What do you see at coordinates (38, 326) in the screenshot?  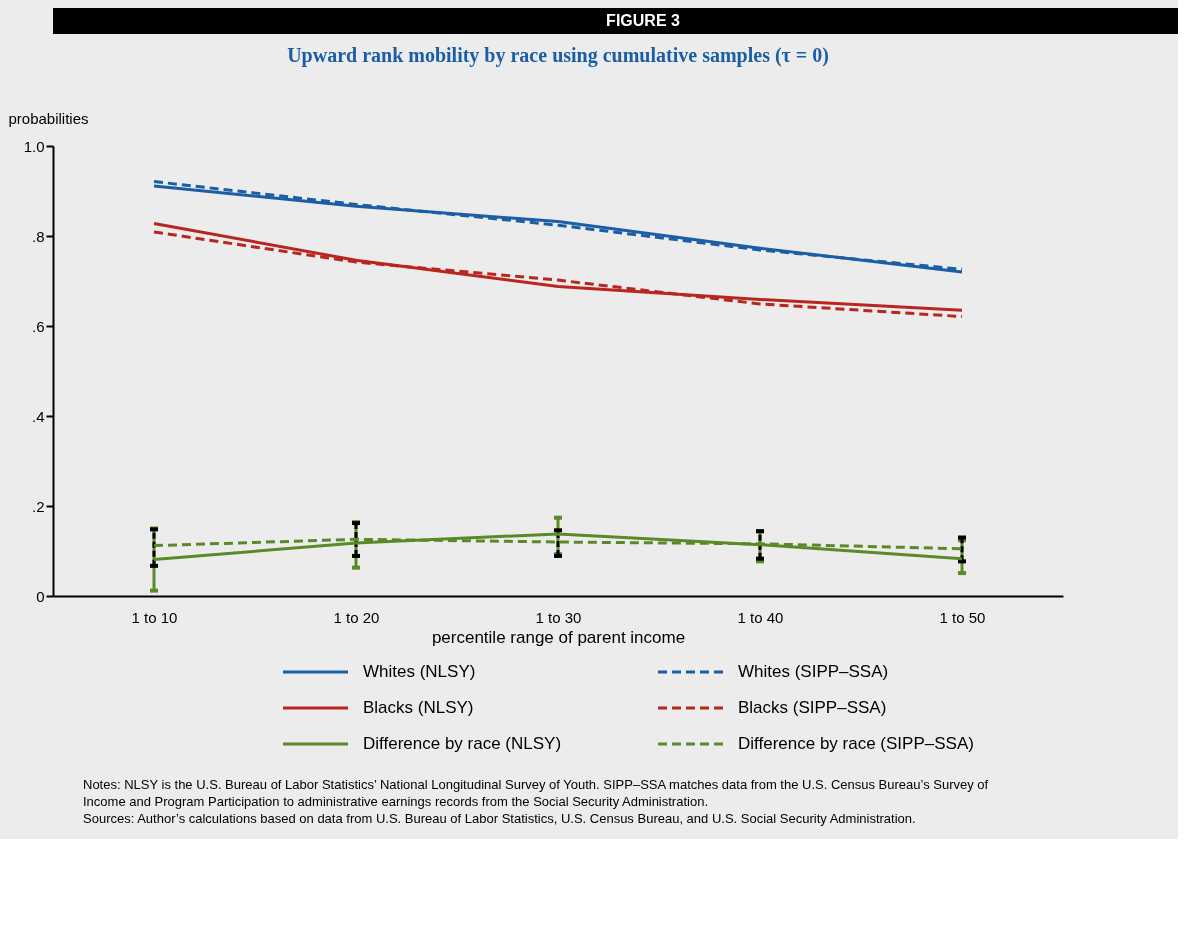 I see `y-tick-label: .6` at bounding box center [38, 326].